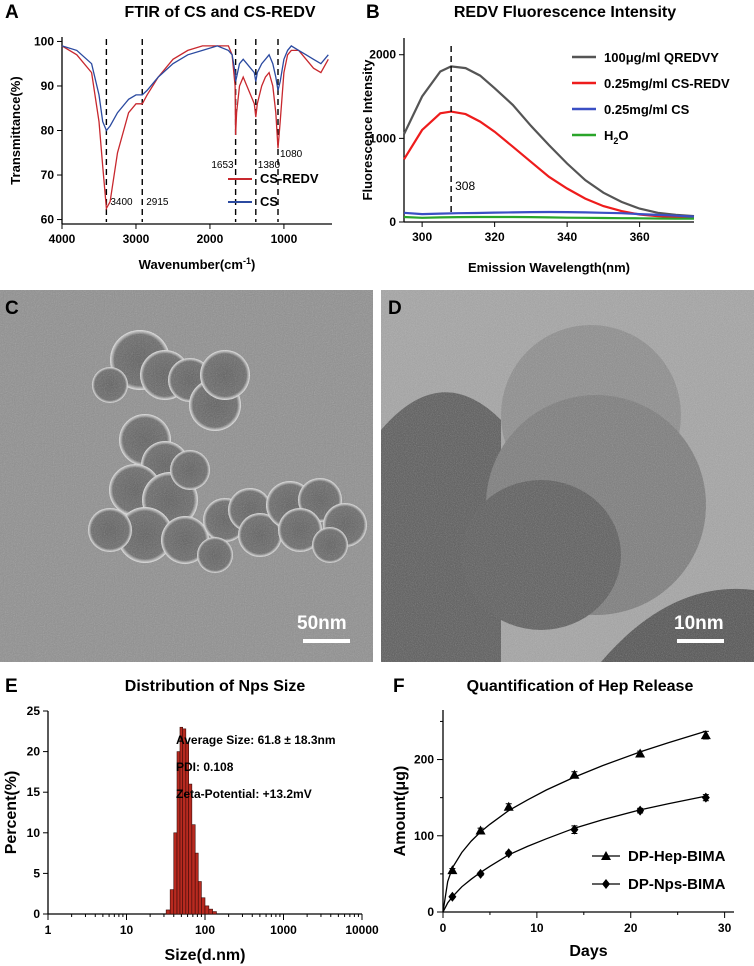 Image resolution: width=754 pixels, height=966 pixels. Describe the element at coordinates (616, 137) in the screenshot. I see `chart-b-legend-label: H2O` at that location.